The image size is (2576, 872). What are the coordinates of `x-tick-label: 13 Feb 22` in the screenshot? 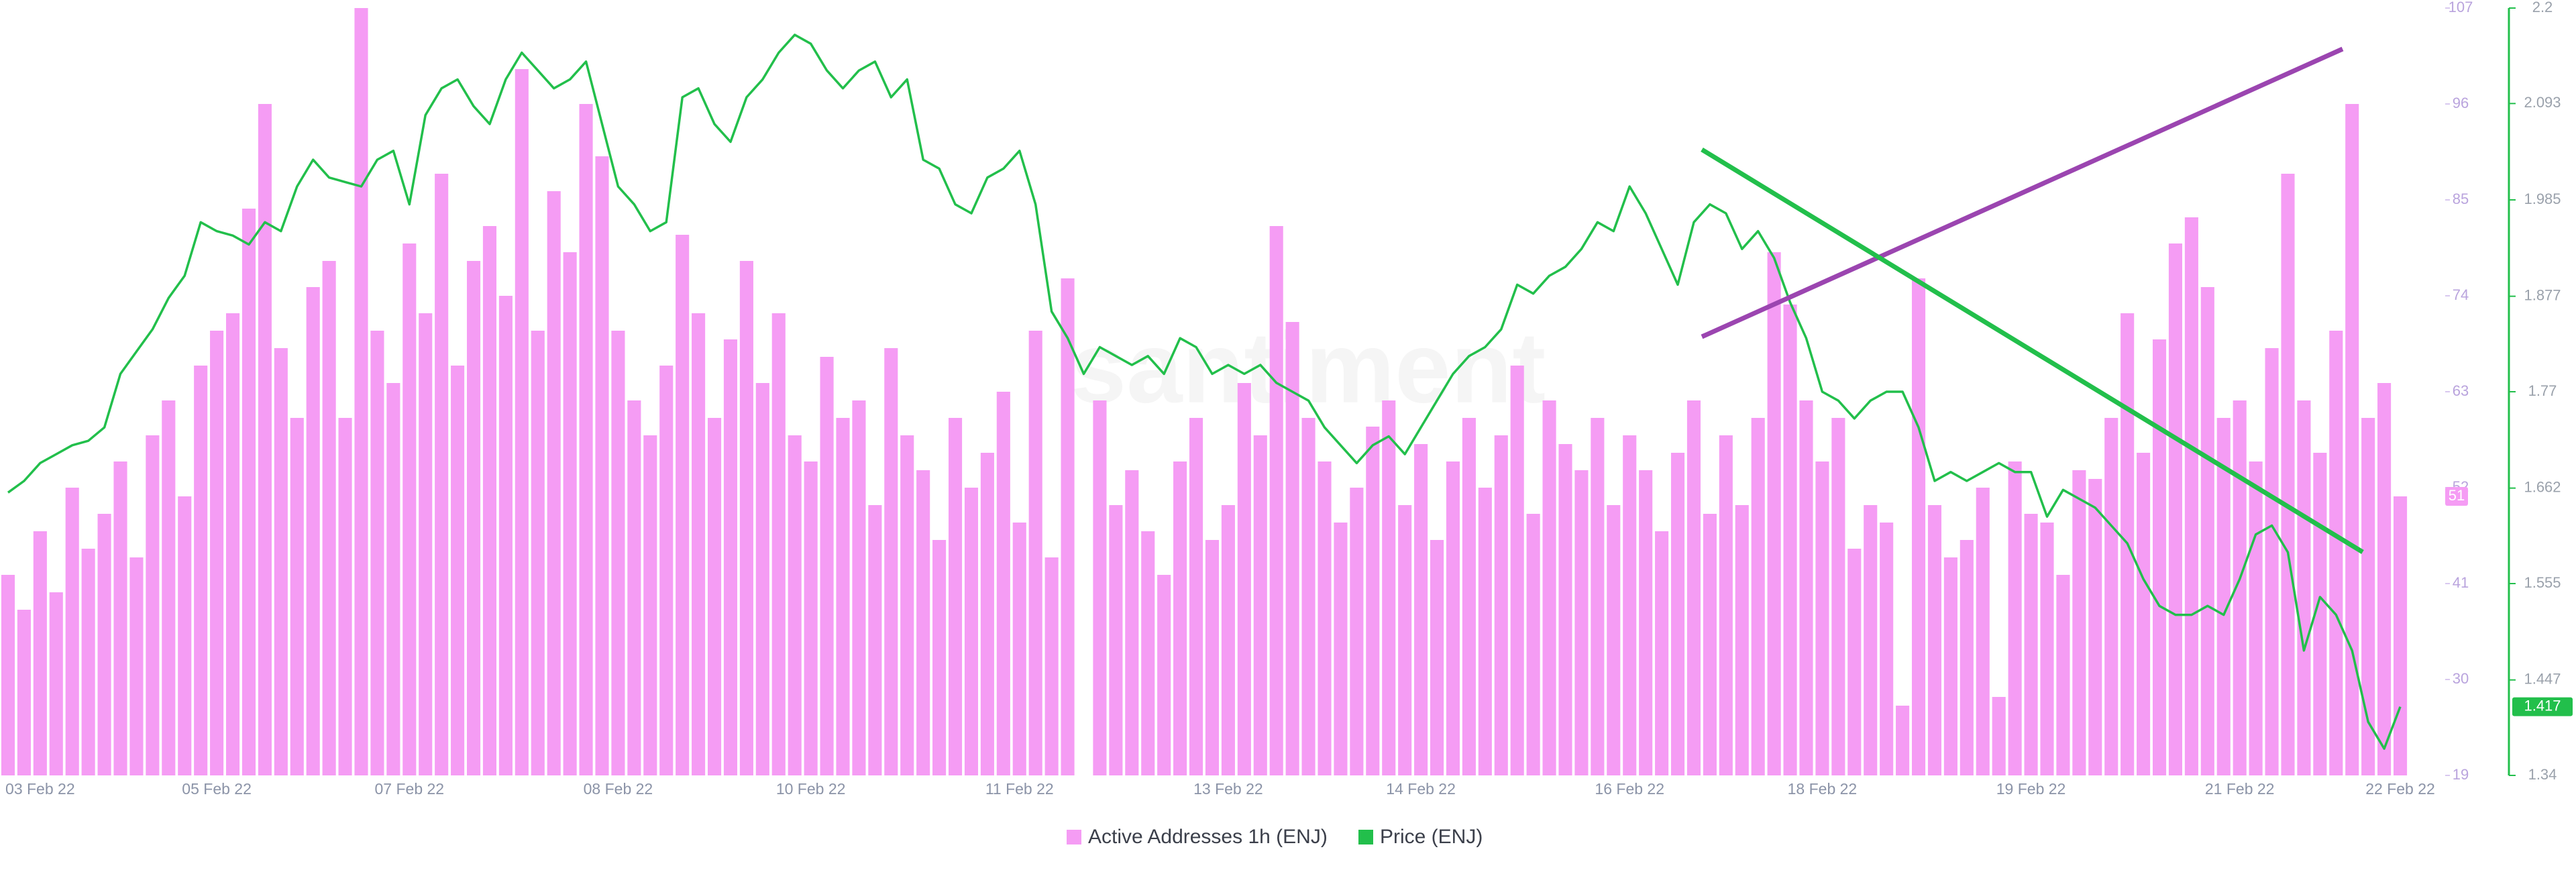 It's located at (1228, 789).